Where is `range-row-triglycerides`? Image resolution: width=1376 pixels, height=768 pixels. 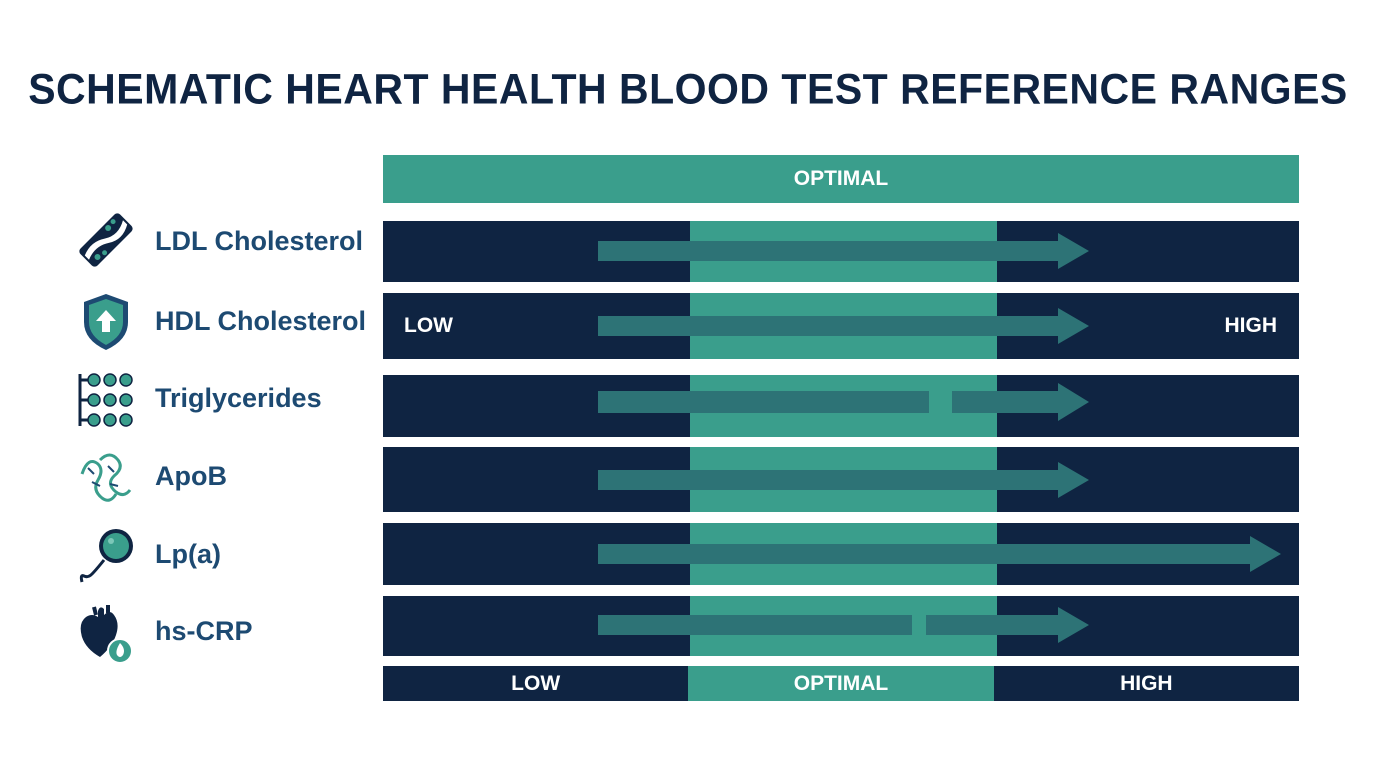
range-row-triglycerides is located at coordinates (841, 406).